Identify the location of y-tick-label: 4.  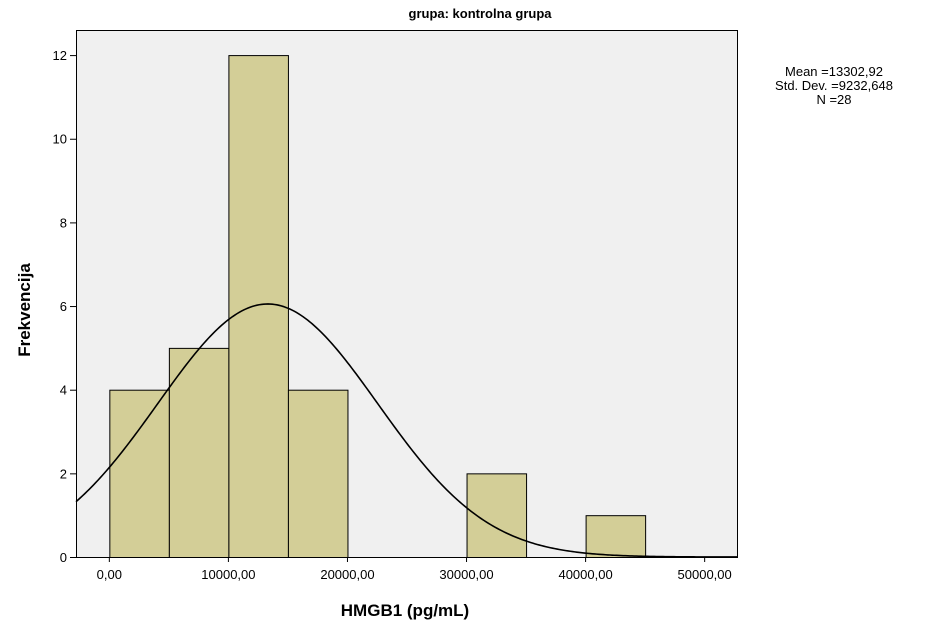
(63, 390).